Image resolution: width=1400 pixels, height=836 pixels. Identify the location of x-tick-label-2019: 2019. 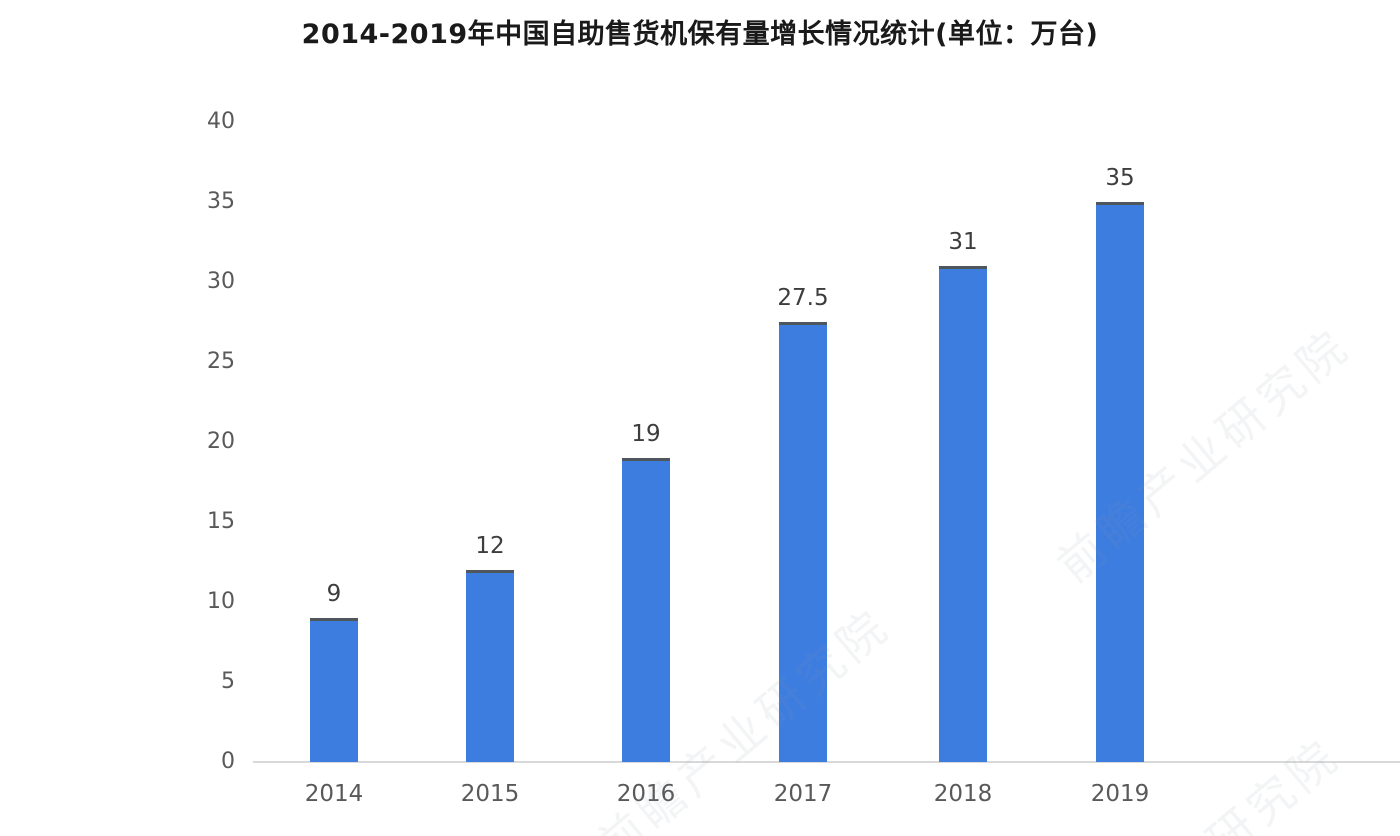
(1120, 794).